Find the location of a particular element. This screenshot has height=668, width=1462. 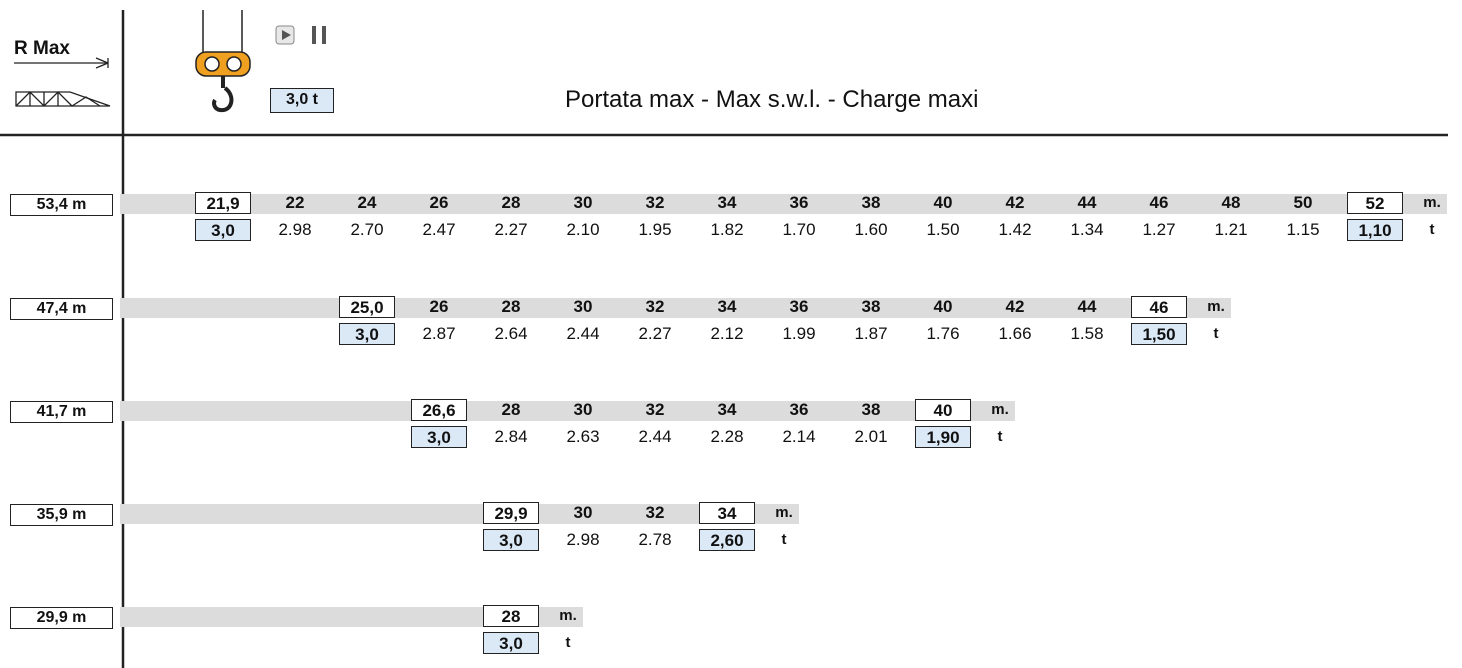

load: 1.95 is located at coordinates (655, 229).